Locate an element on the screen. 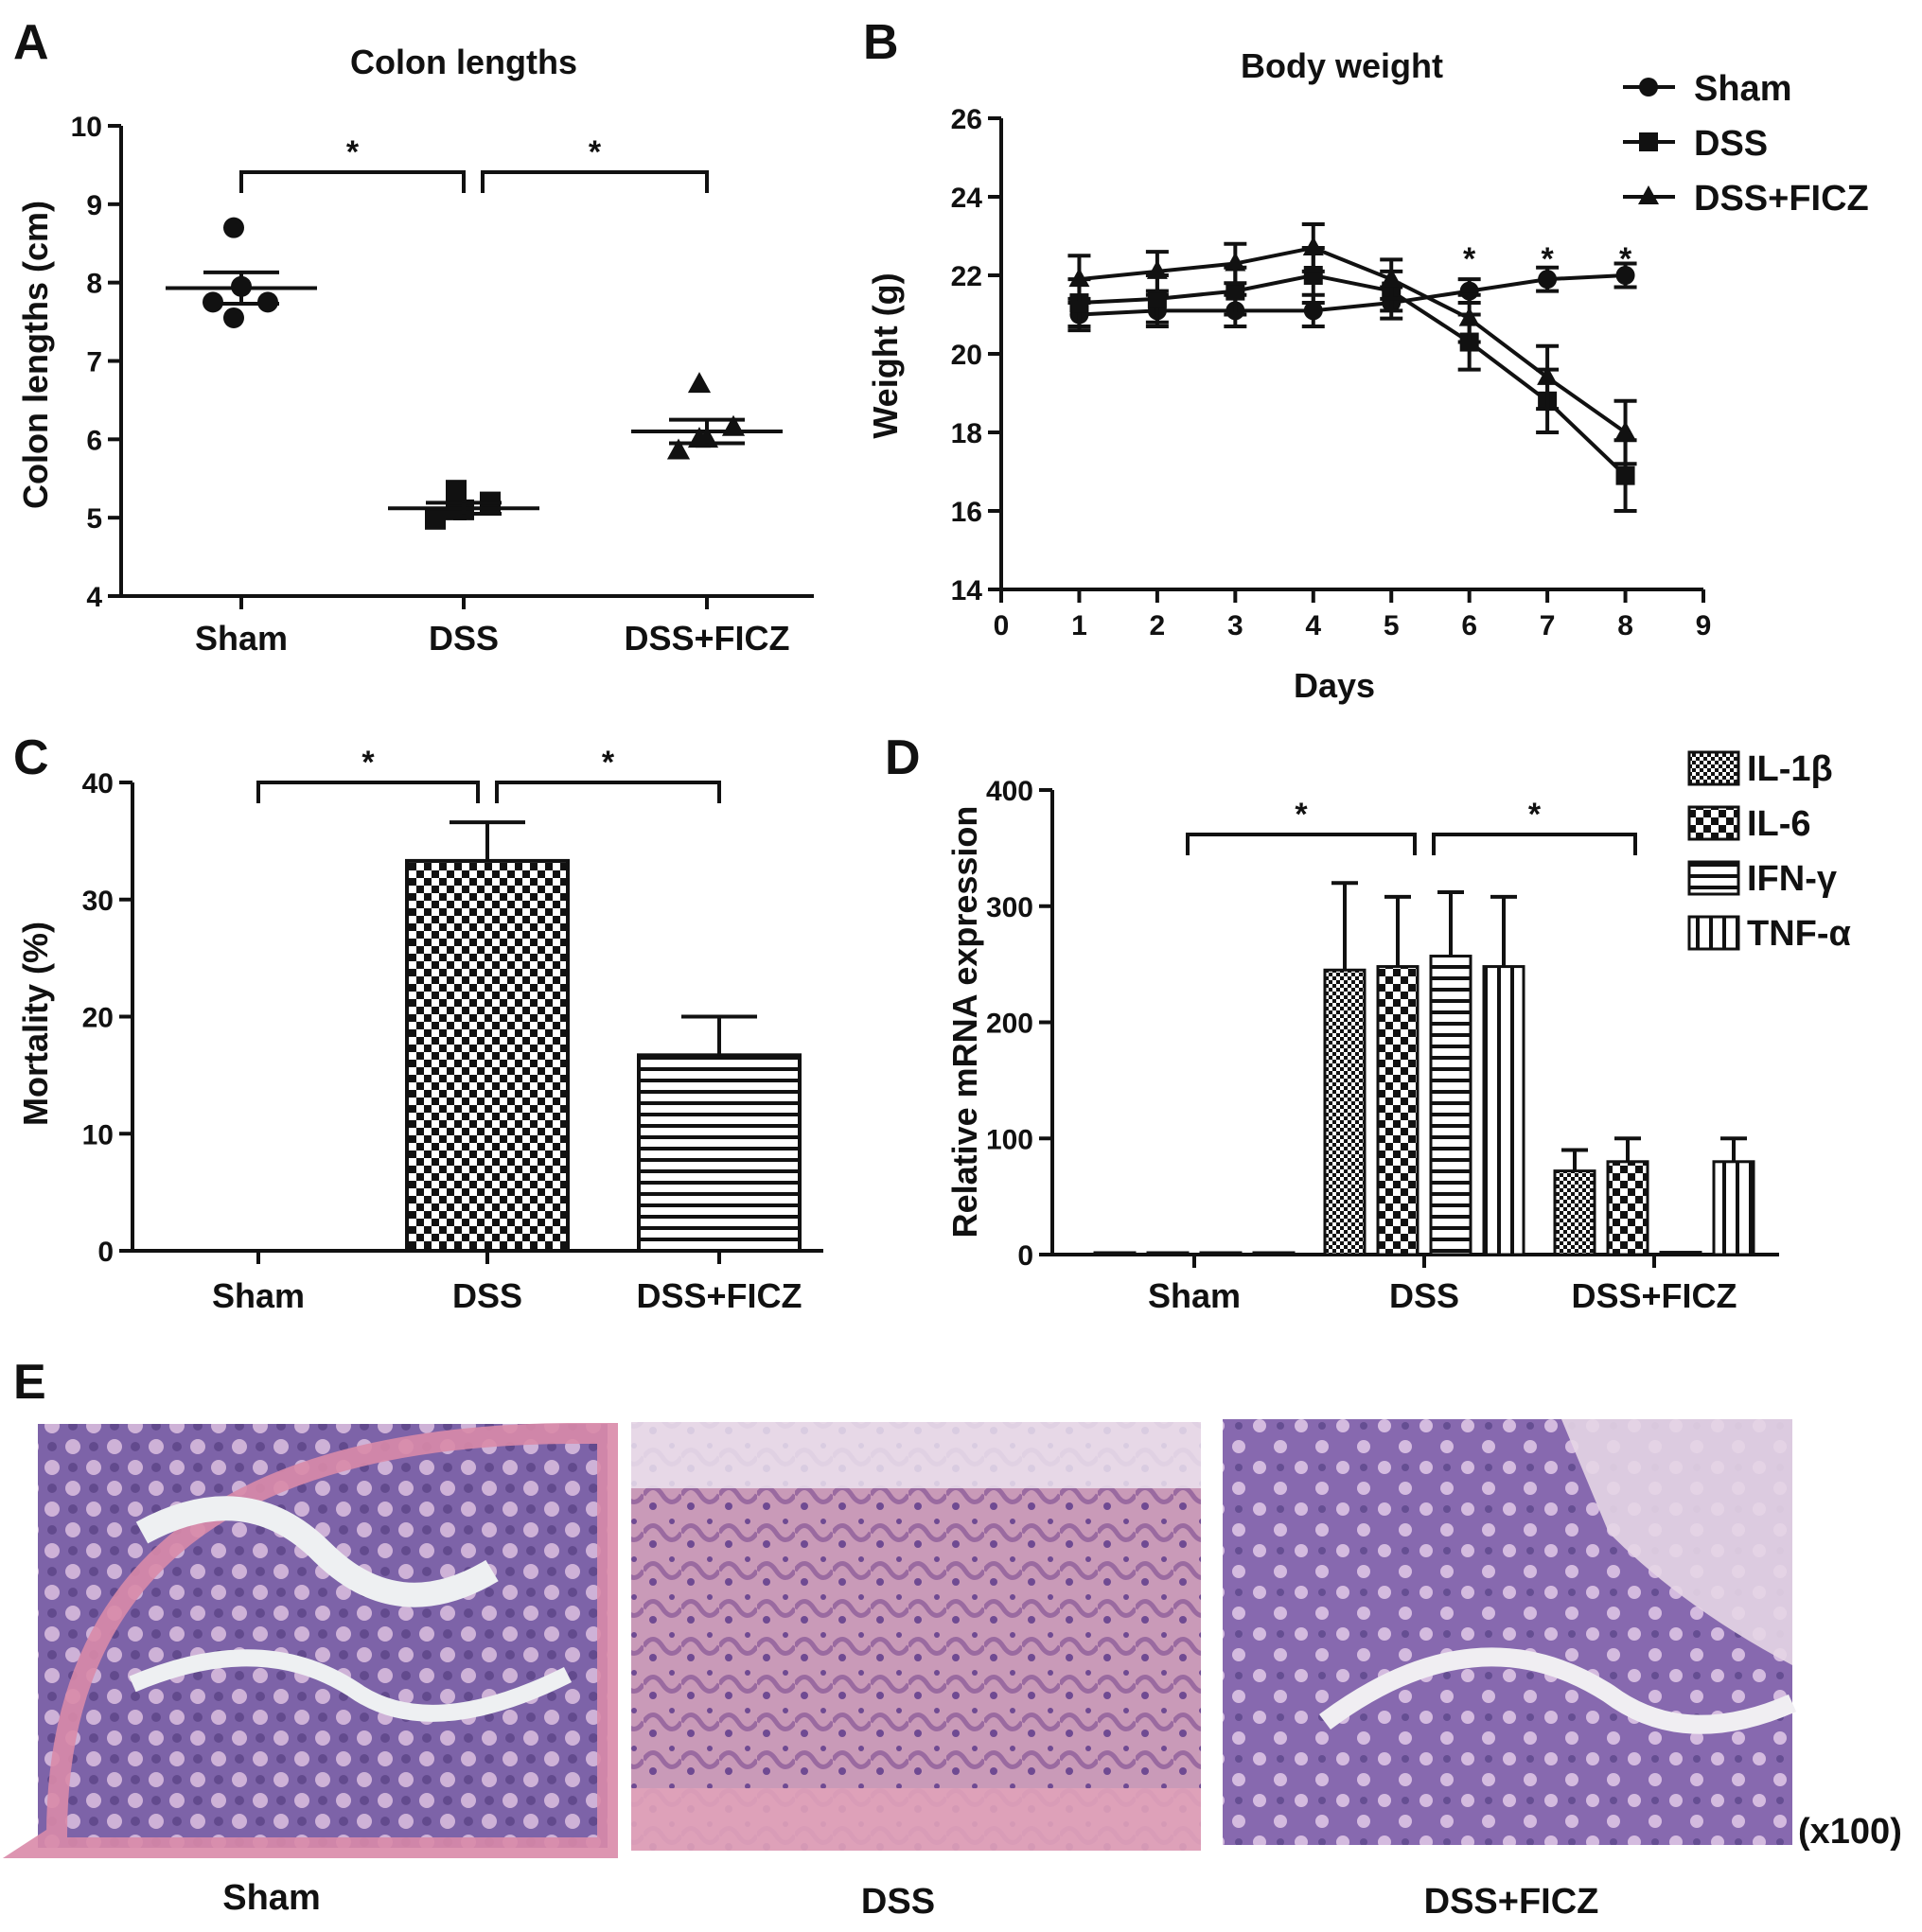 The width and height of the screenshot is (1922, 1932). chart-b-xtick-label: 1 is located at coordinates (1079, 625).